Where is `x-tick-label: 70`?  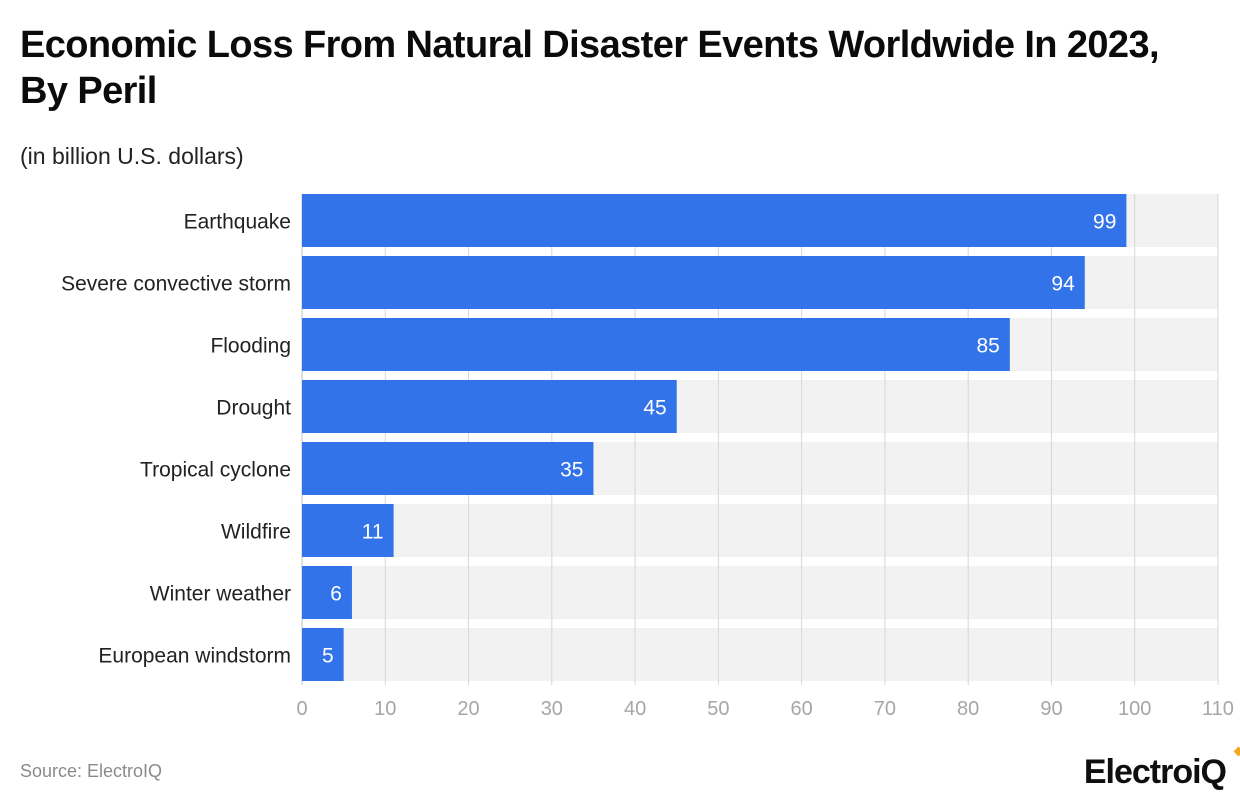 x-tick-label: 70 is located at coordinates (885, 709).